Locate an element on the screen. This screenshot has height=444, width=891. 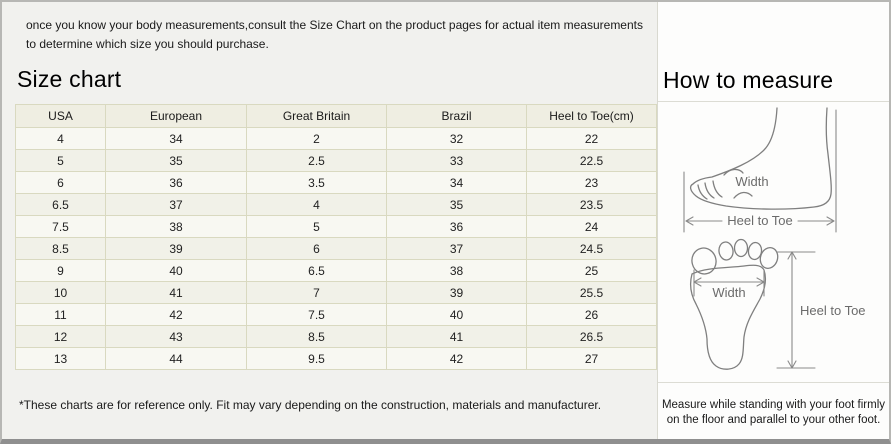
table-row: 13 44 9.5 42 27 is located at coordinates (336, 358).